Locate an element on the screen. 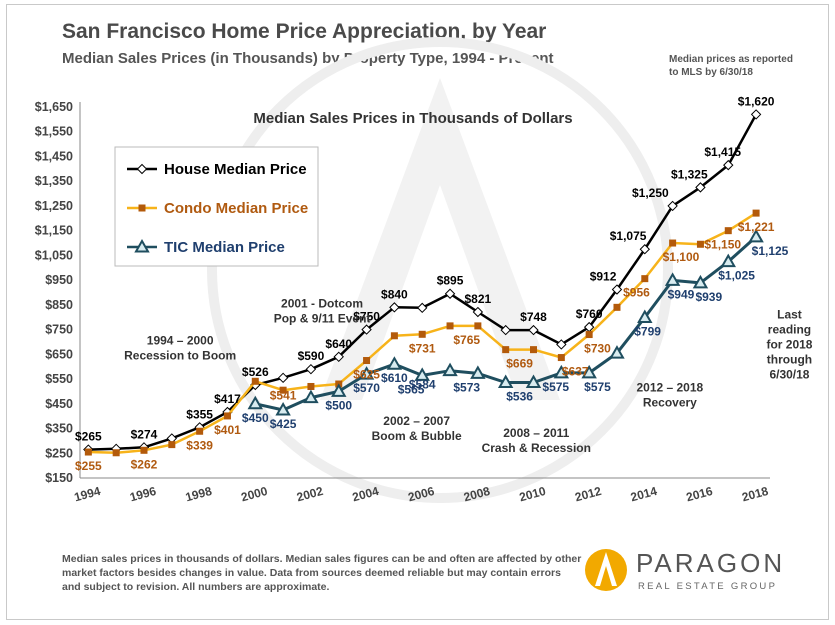  data-label: $912 is located at coordinates (603, 277).